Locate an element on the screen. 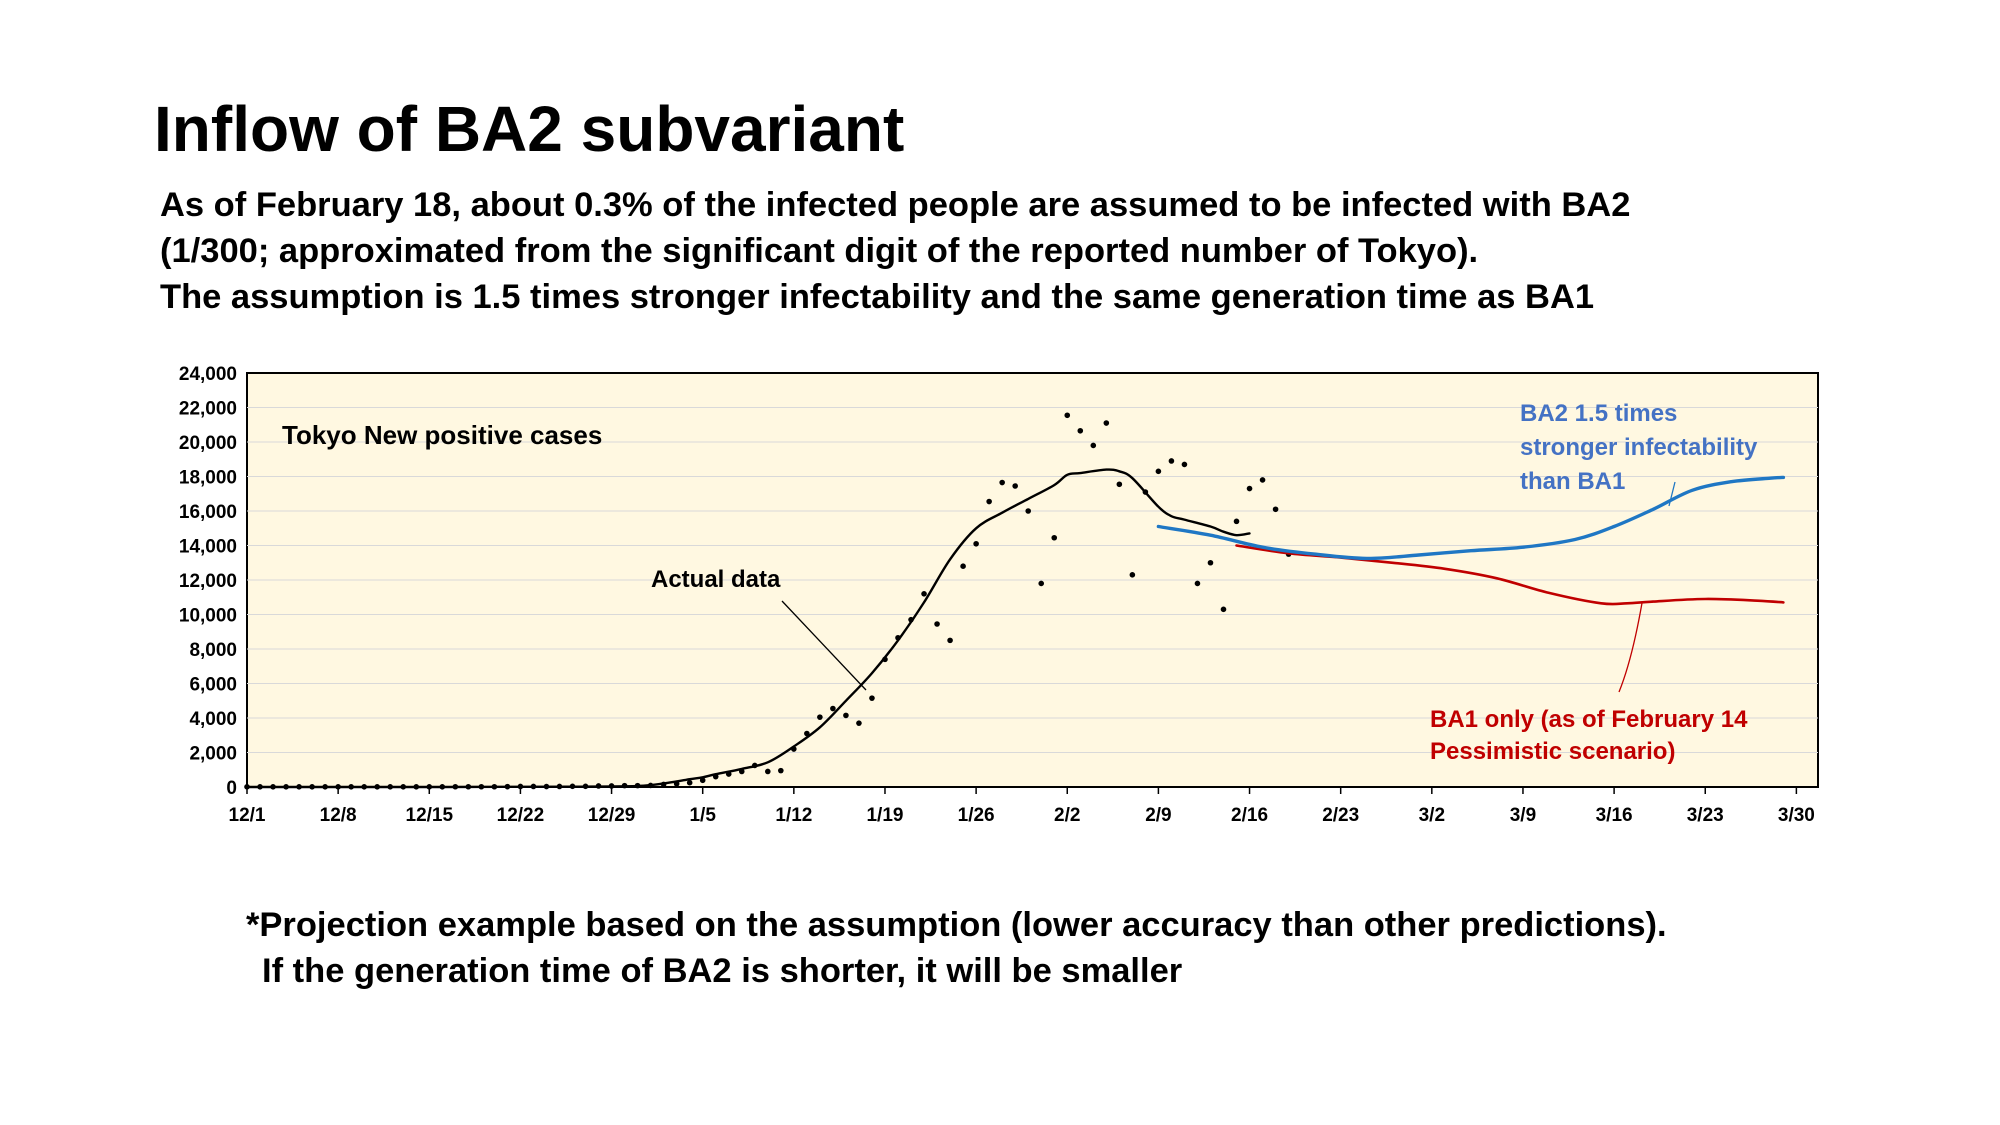 This screenshot has width=2000, height=1125. y-tick-label: 24,000 is located at coordinates (208, 374).